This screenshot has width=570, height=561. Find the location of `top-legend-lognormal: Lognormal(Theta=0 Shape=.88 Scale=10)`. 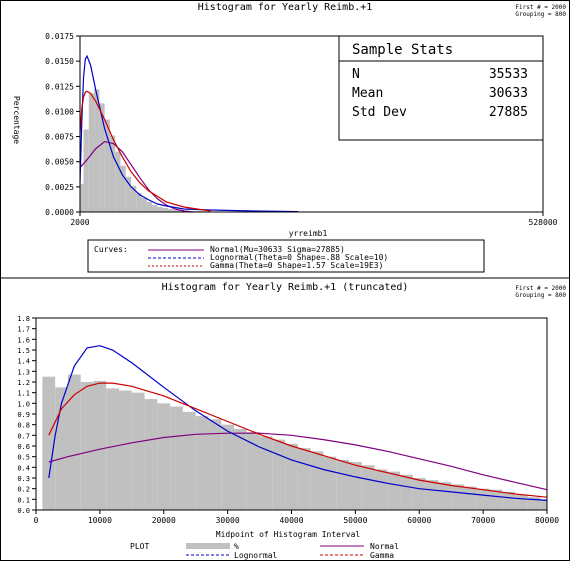

top-legend-lognormal: Lognormal(Theta=0 Shape=.88 Scale=10) is located at coordinates (299, 257).